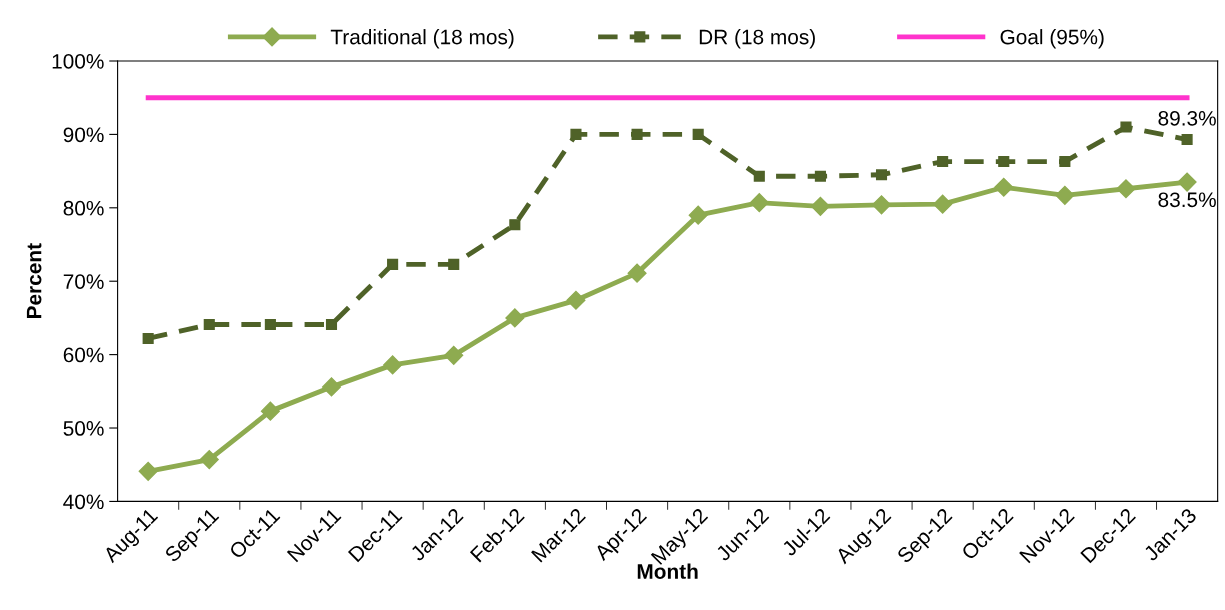 Image resolution: width=1225 pixels, height=610 pixels. What do you see at coordinates (83, 355) in the screenshot?
I see `y-tick-label: 60%` at bounding box center [83, 355].